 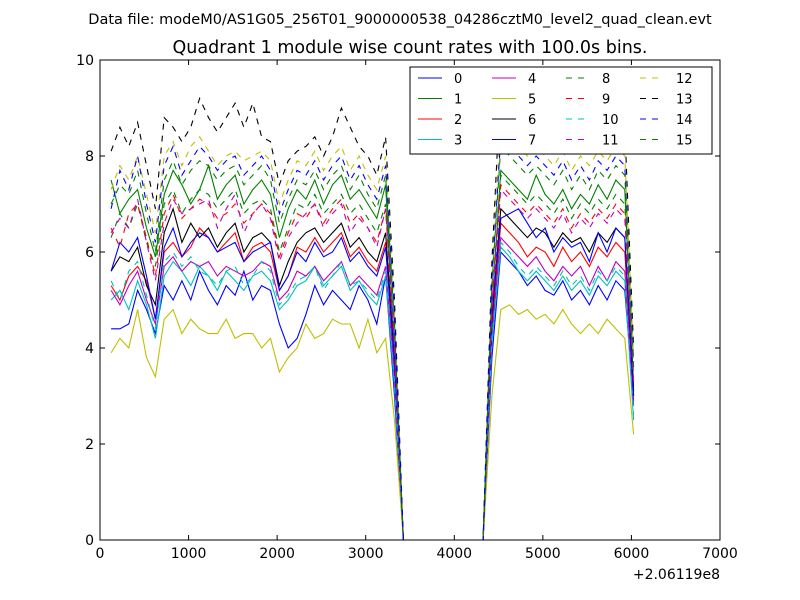 I want to click on legend-label-2: 2, so click(x=458, y=120).